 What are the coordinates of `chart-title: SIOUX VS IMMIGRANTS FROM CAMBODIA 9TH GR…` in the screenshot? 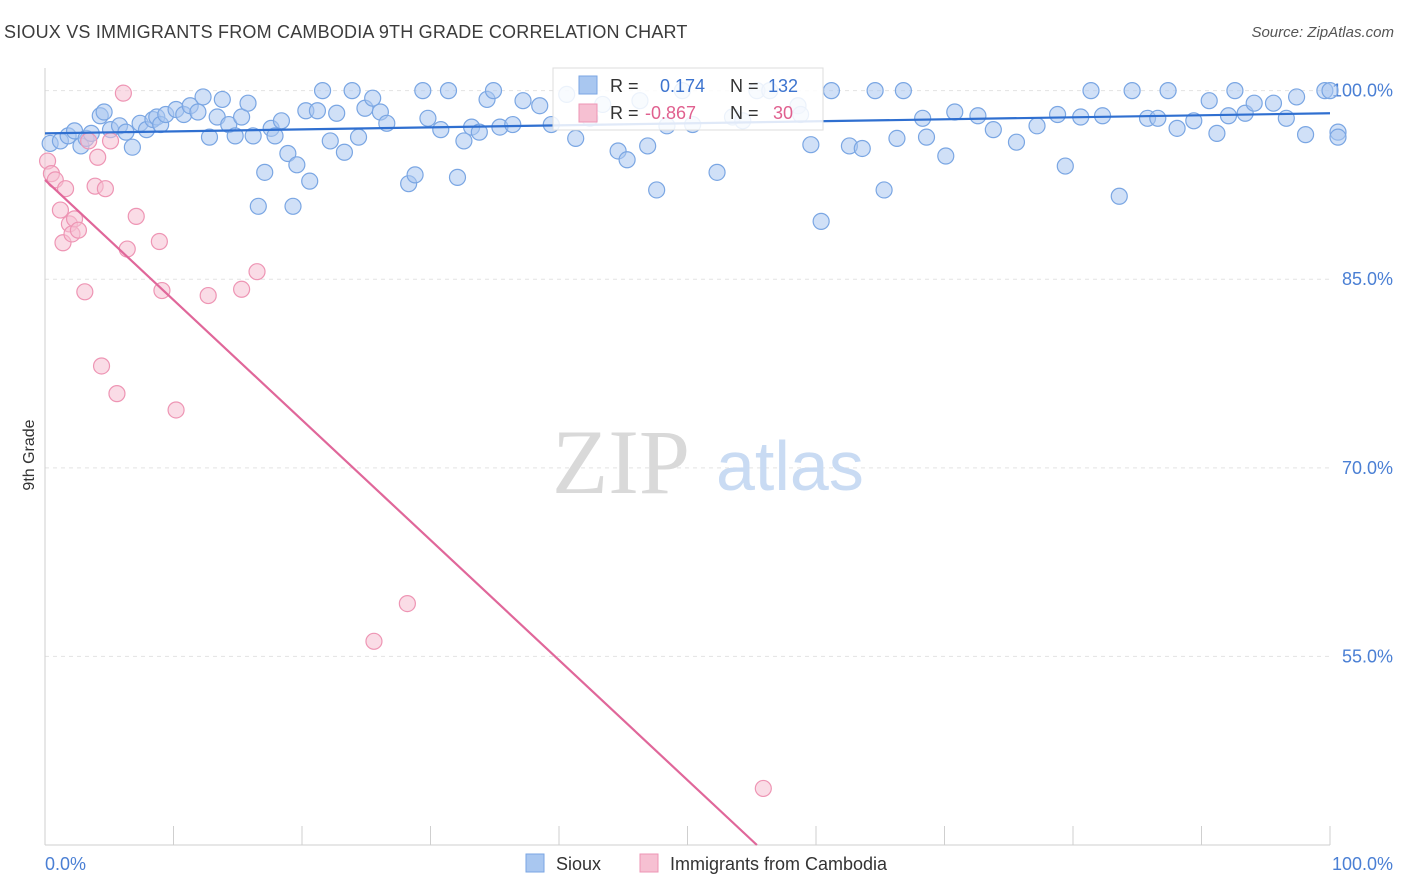 It's located at (346, 32).